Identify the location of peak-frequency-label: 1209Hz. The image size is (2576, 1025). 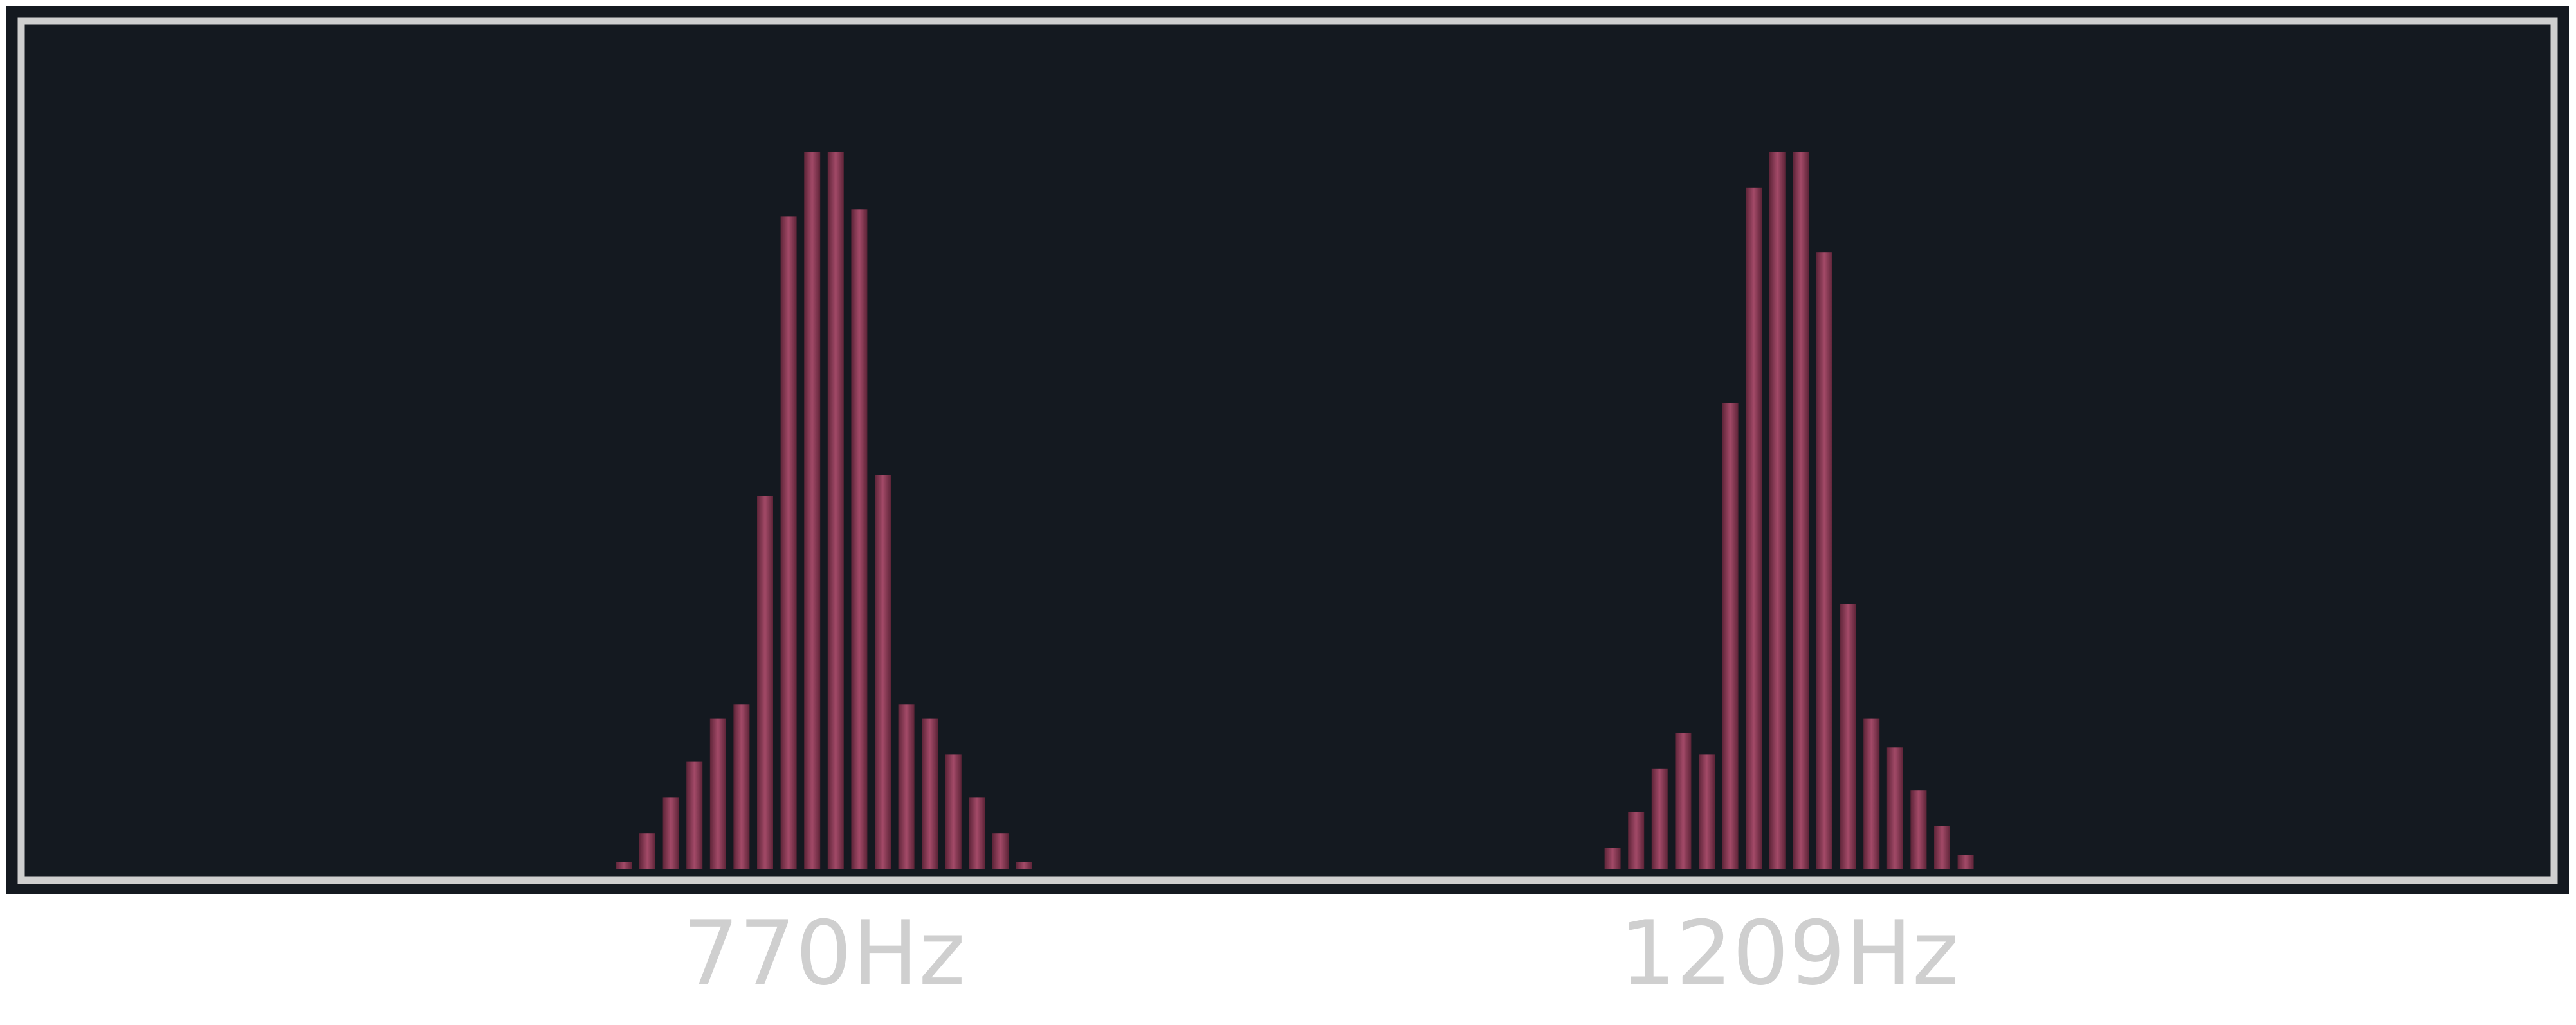
(1789, 953).